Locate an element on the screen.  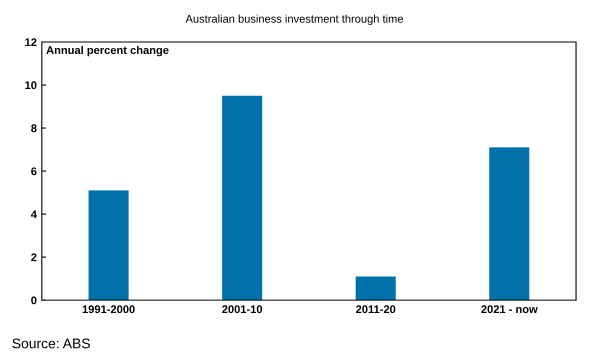
x-tick-label: 1991-2000 is located at coordinates (108, 309).